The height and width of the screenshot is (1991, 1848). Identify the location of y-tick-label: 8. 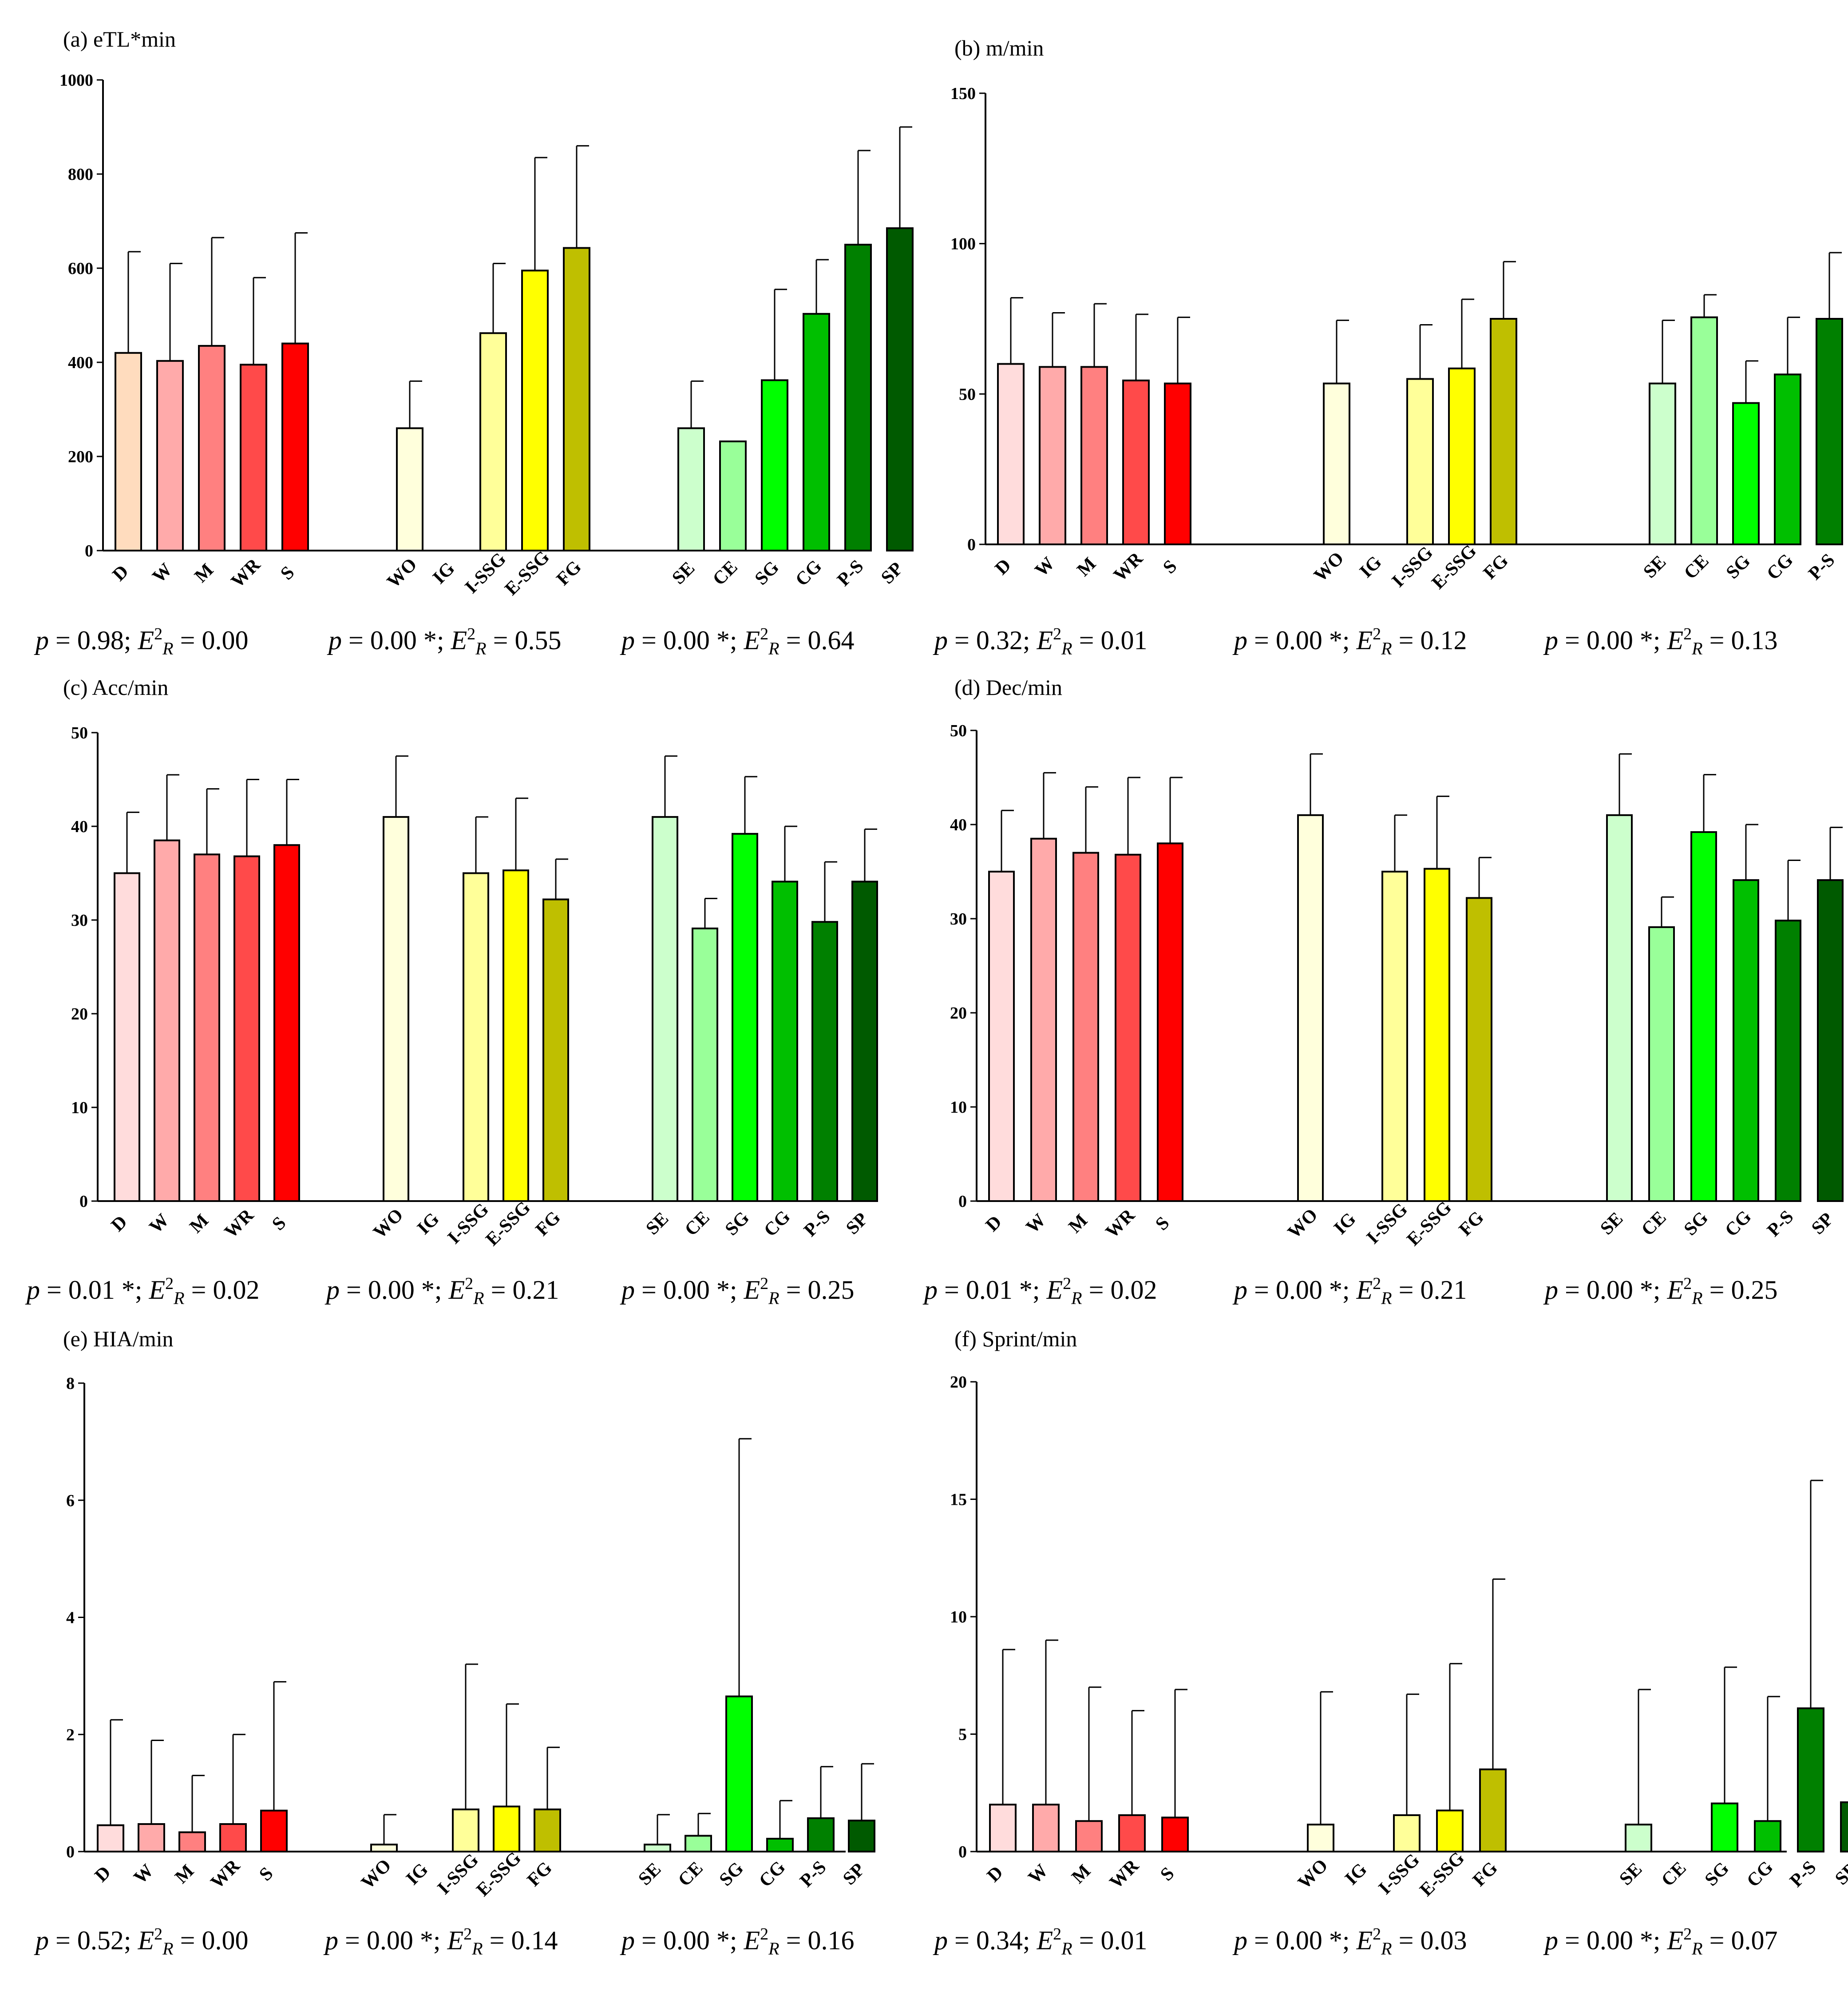
(70, 1383).